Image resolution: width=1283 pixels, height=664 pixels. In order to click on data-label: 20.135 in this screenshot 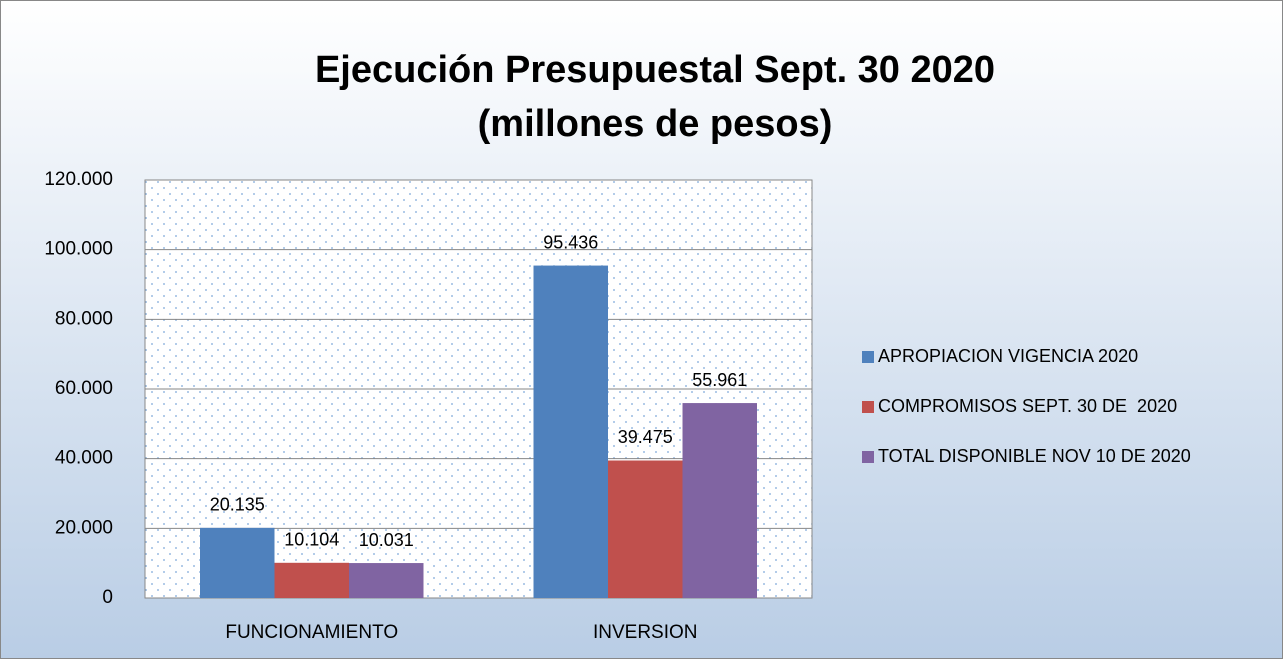, I will do `click(237, 505)`.